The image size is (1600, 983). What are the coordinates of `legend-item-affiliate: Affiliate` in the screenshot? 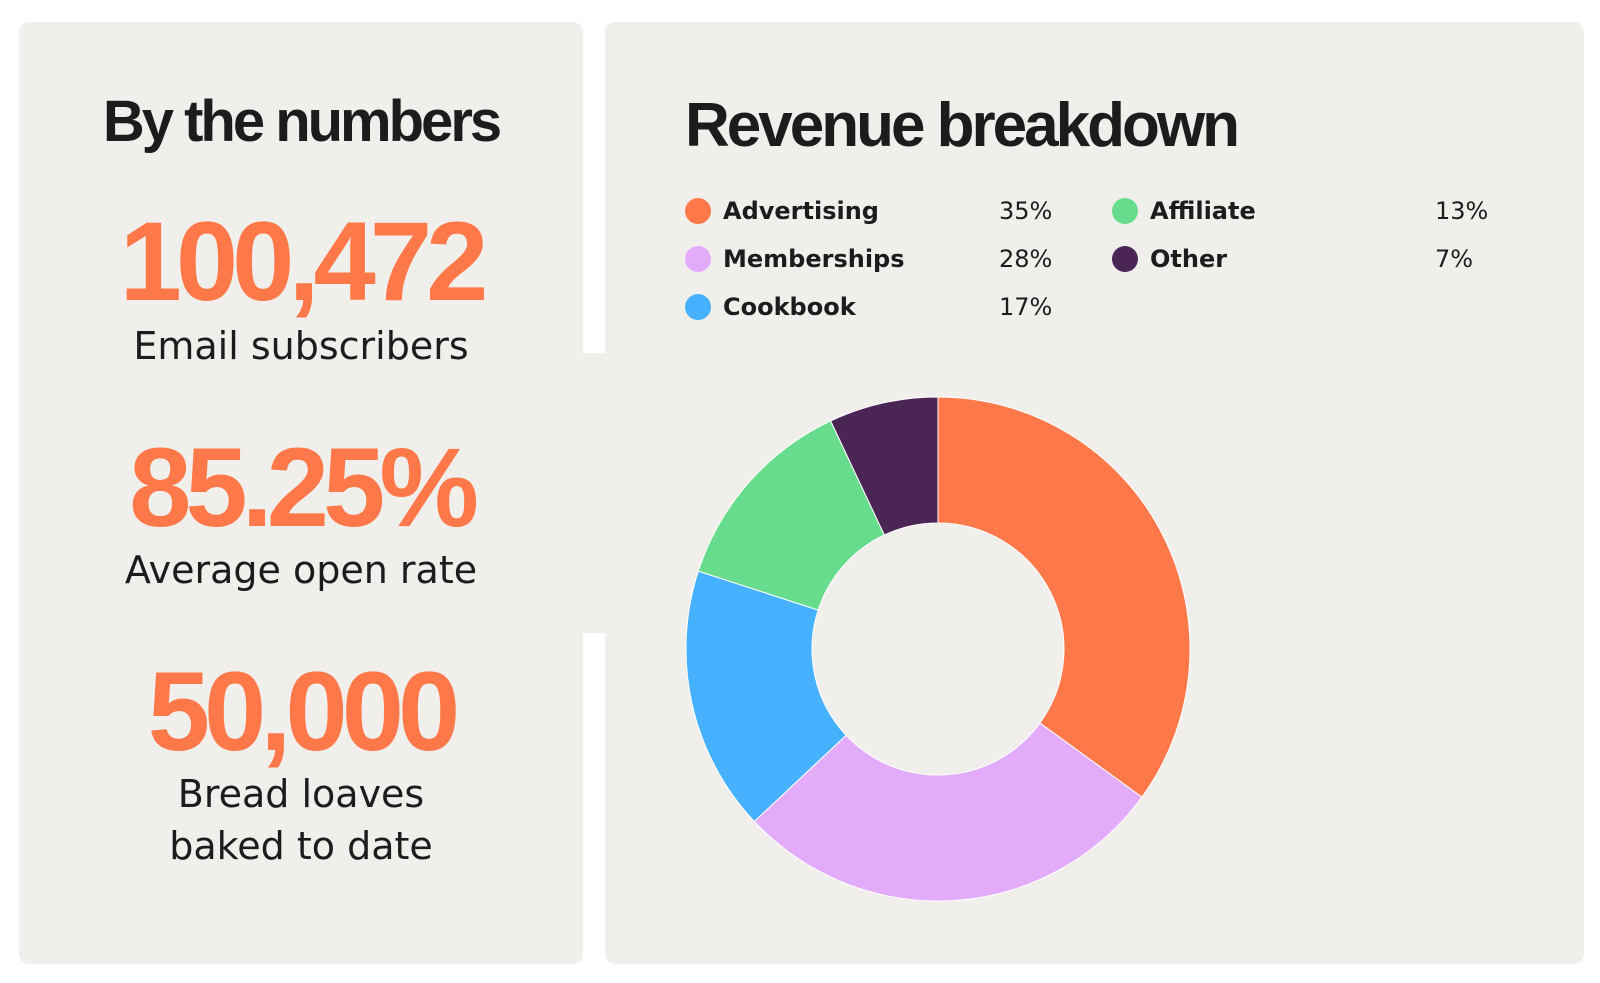 It's located at (1184, 211).